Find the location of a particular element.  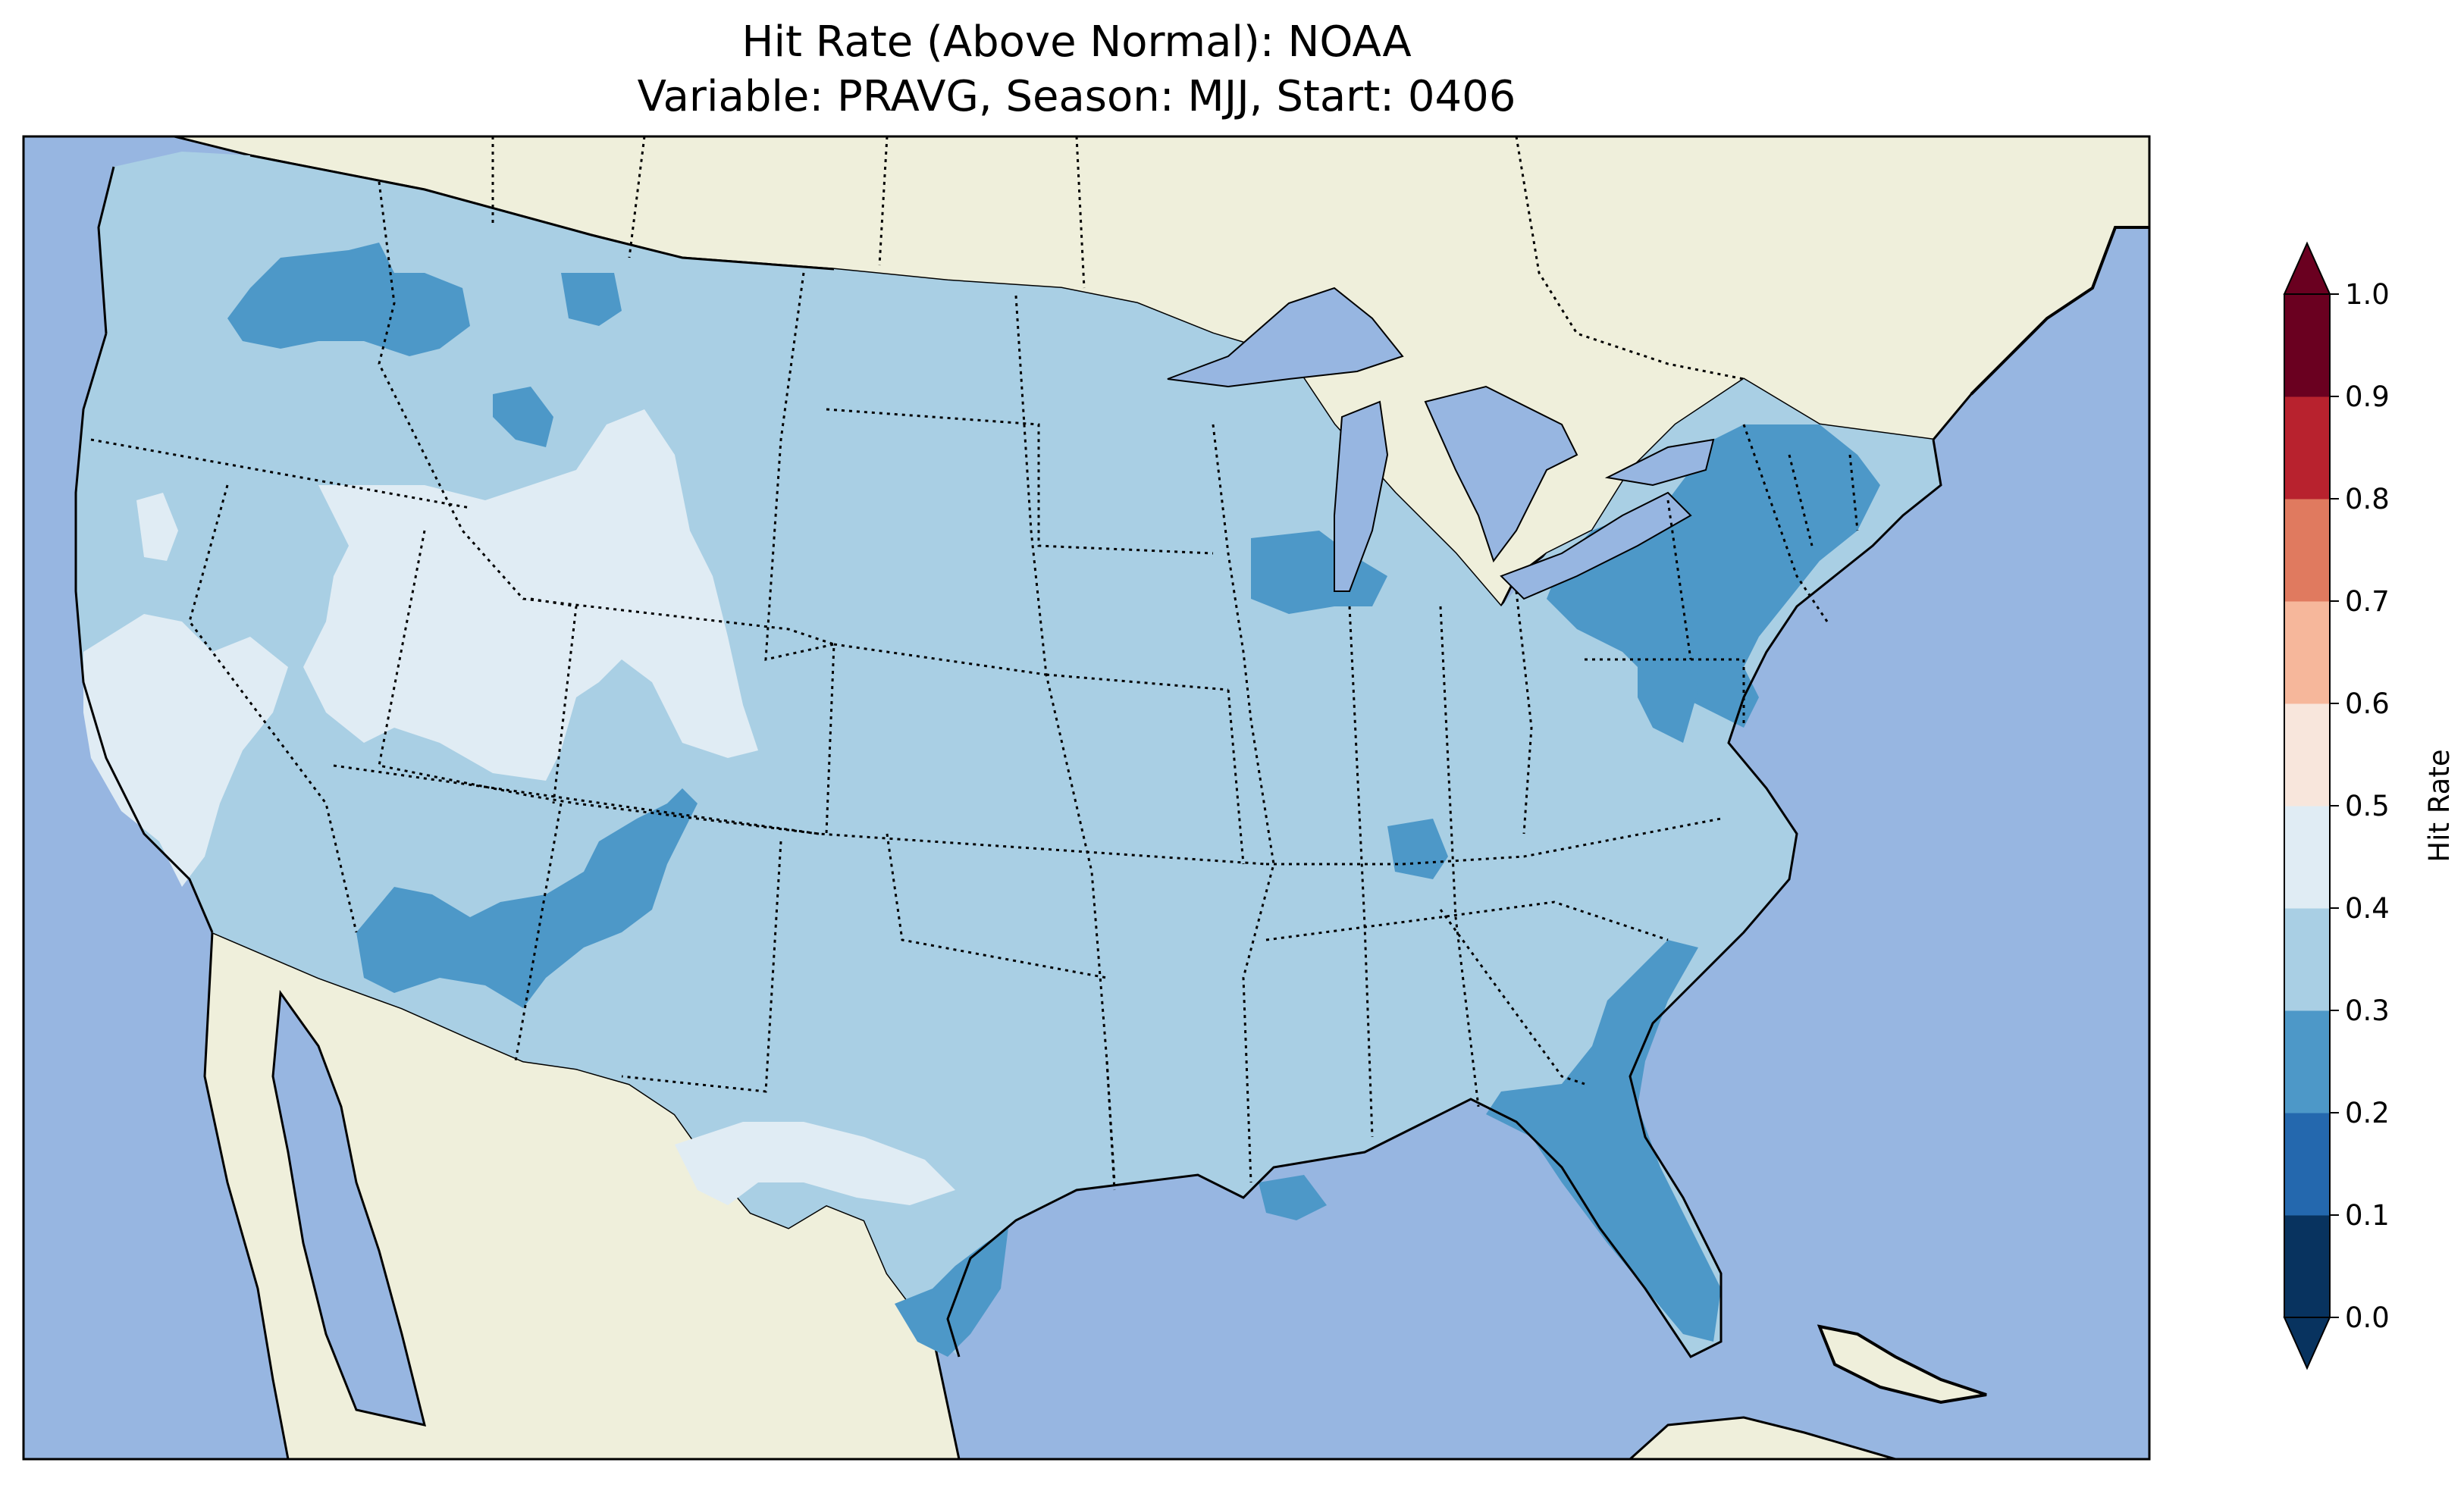

colorbar-ticks: 0.0 0.1 0.2 0.3 0.4 0.5 0.6 0.7 0.8 0.9 1.0 is located at coordinates (2360, 806).